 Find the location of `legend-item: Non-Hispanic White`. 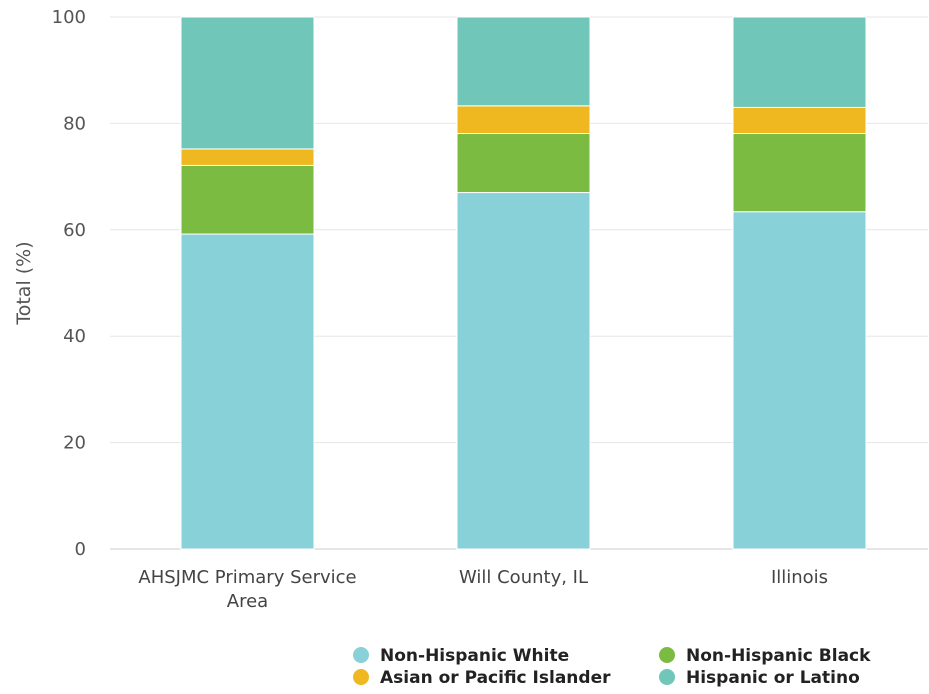

legend-item: Non-Hispanic White is located at coordinates (461, 656).